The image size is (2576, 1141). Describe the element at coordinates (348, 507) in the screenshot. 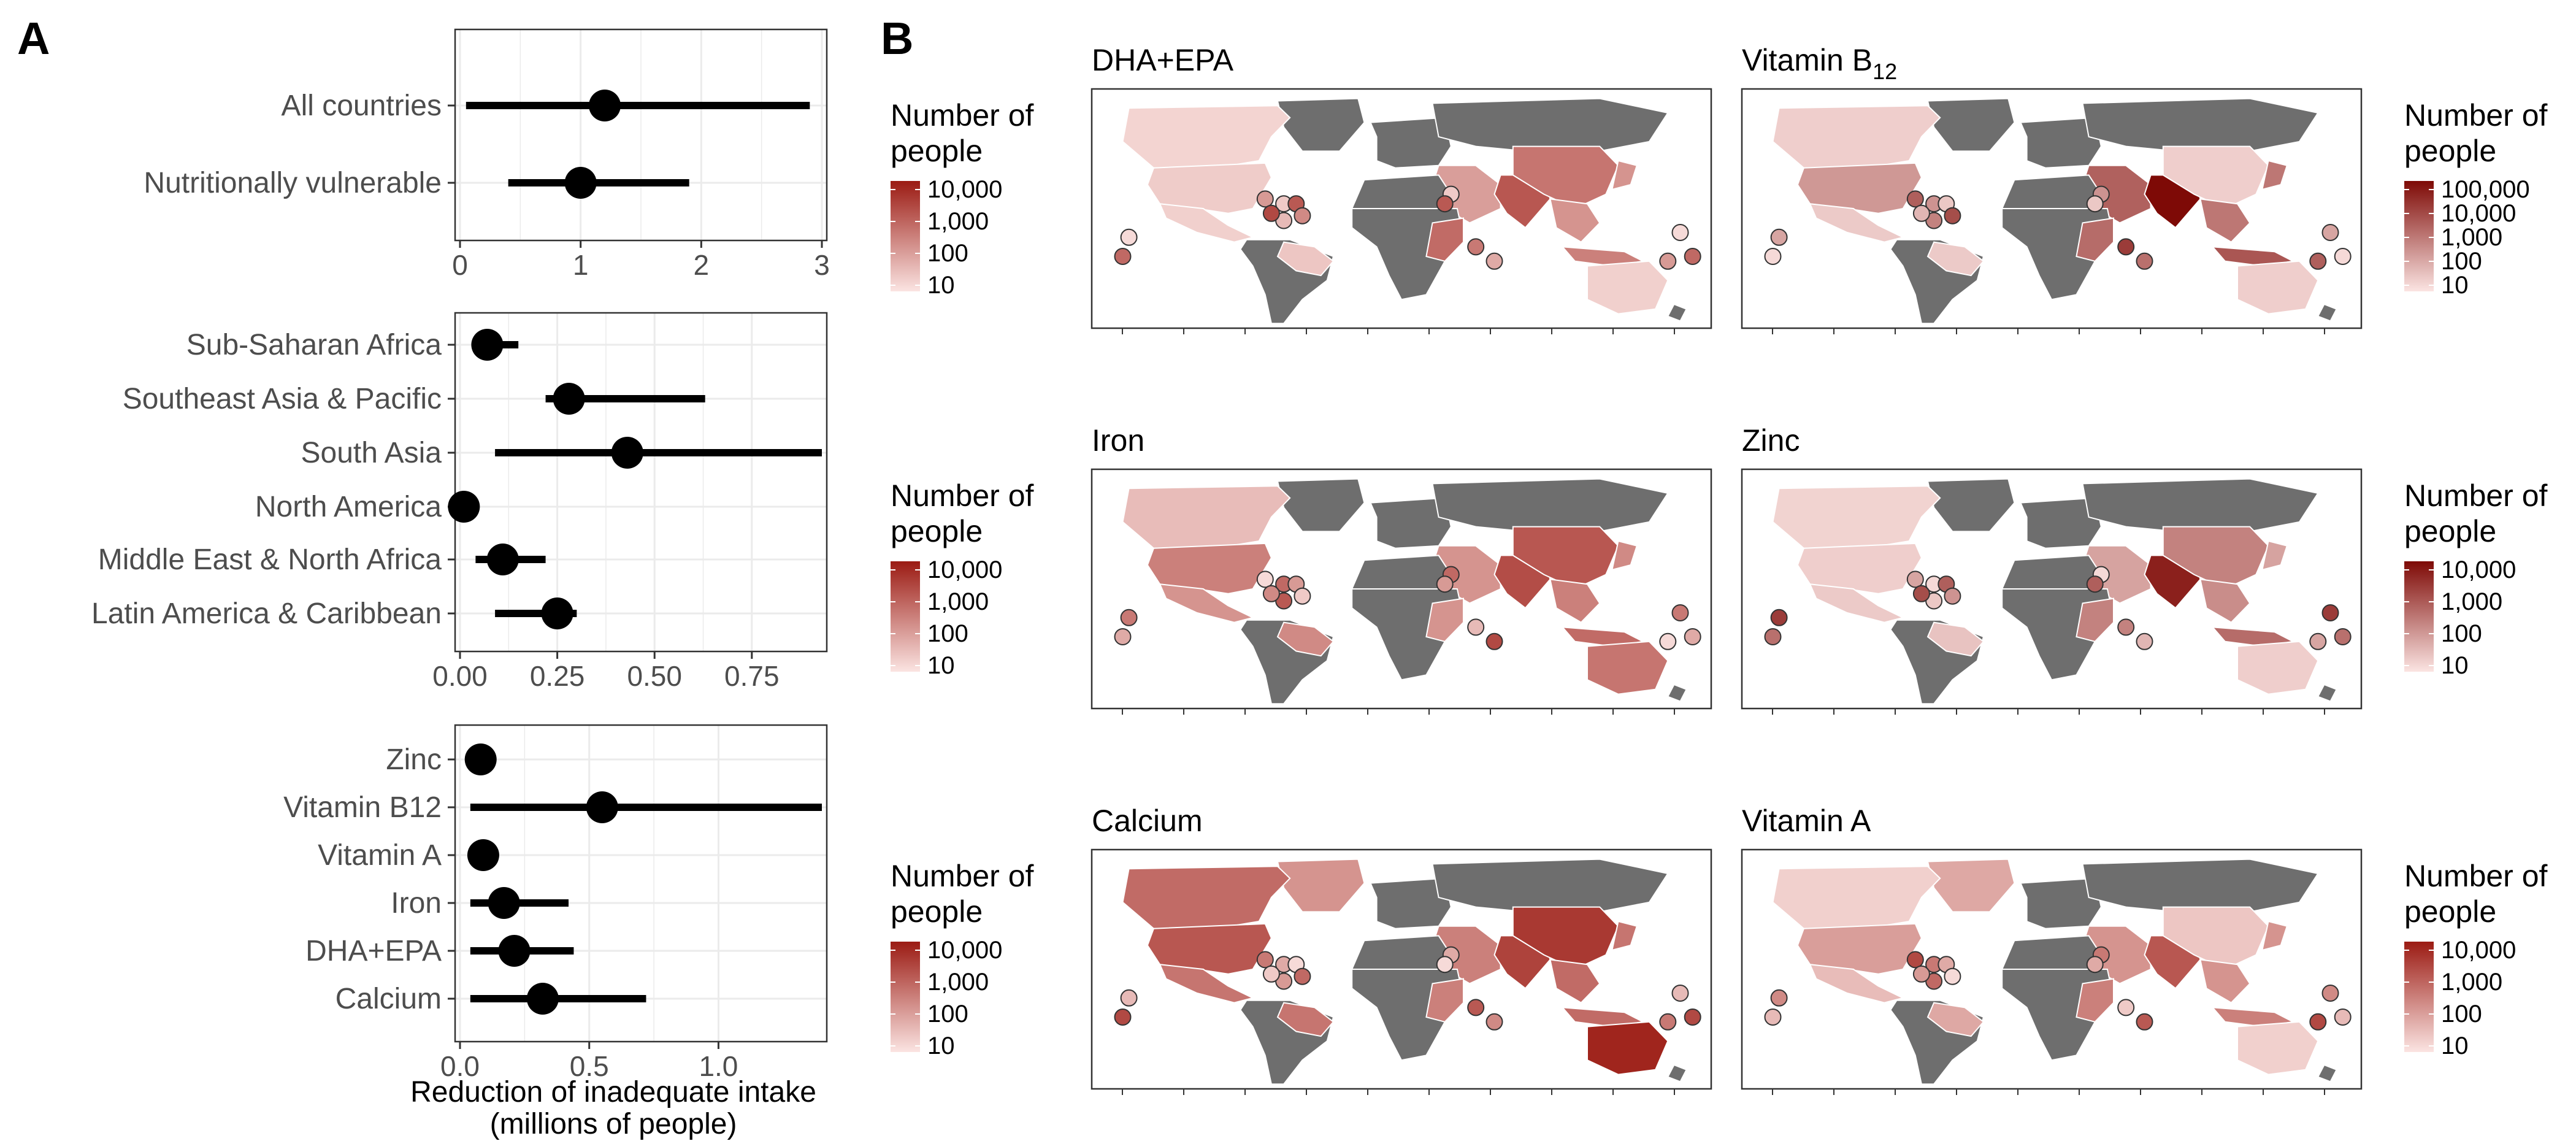

I see `category-label: North America` at that location.